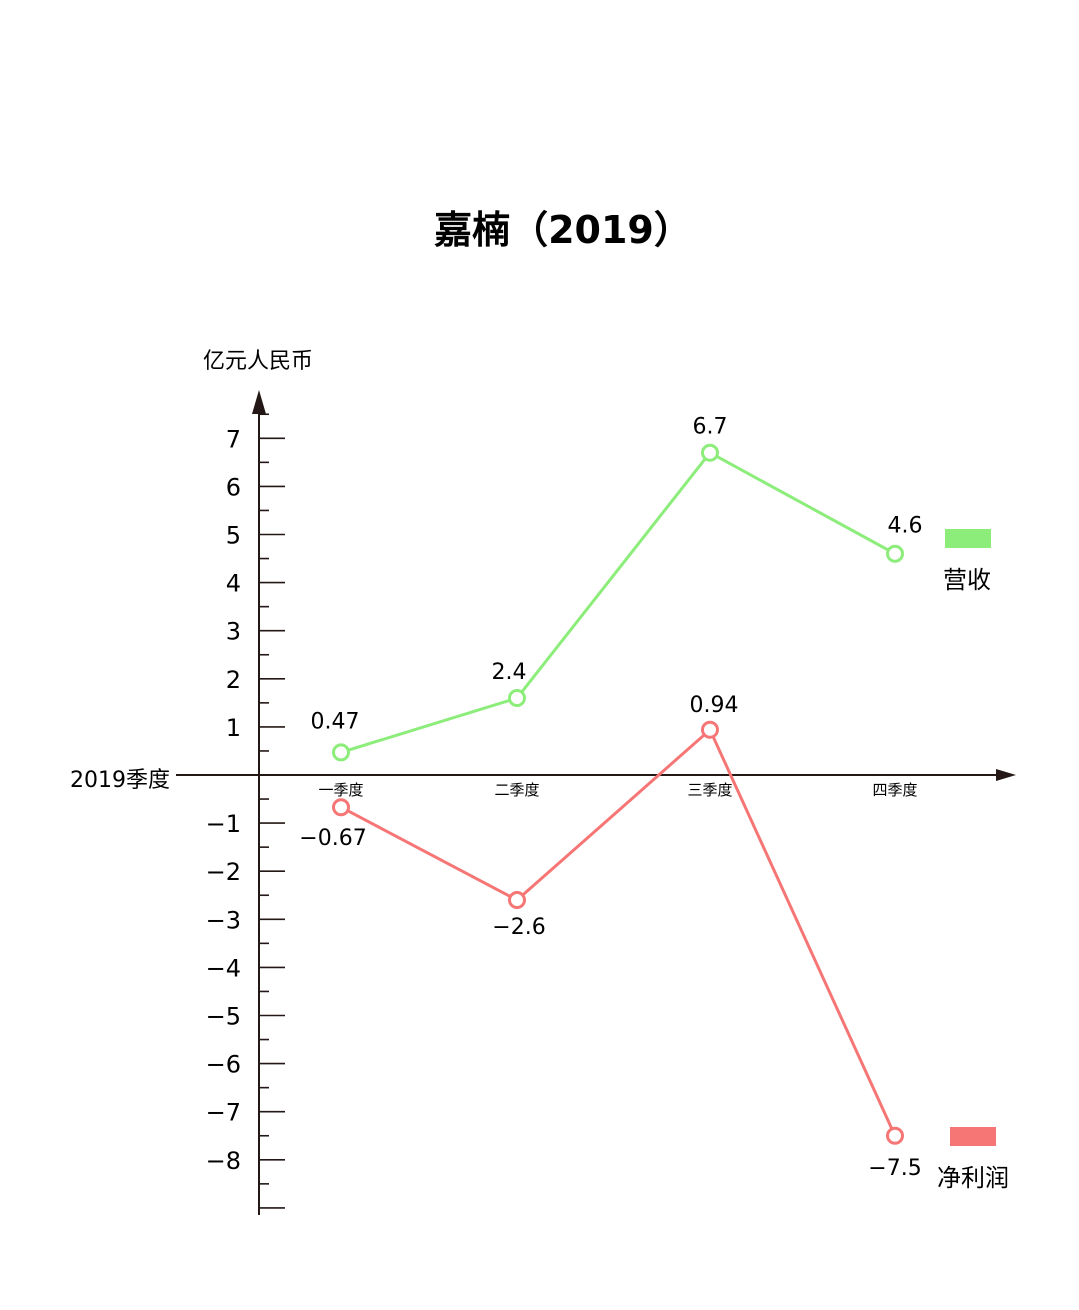 This screenshot has width=1079, height=1310. I want to click on y-tick-label: −2, so click(223, 872).